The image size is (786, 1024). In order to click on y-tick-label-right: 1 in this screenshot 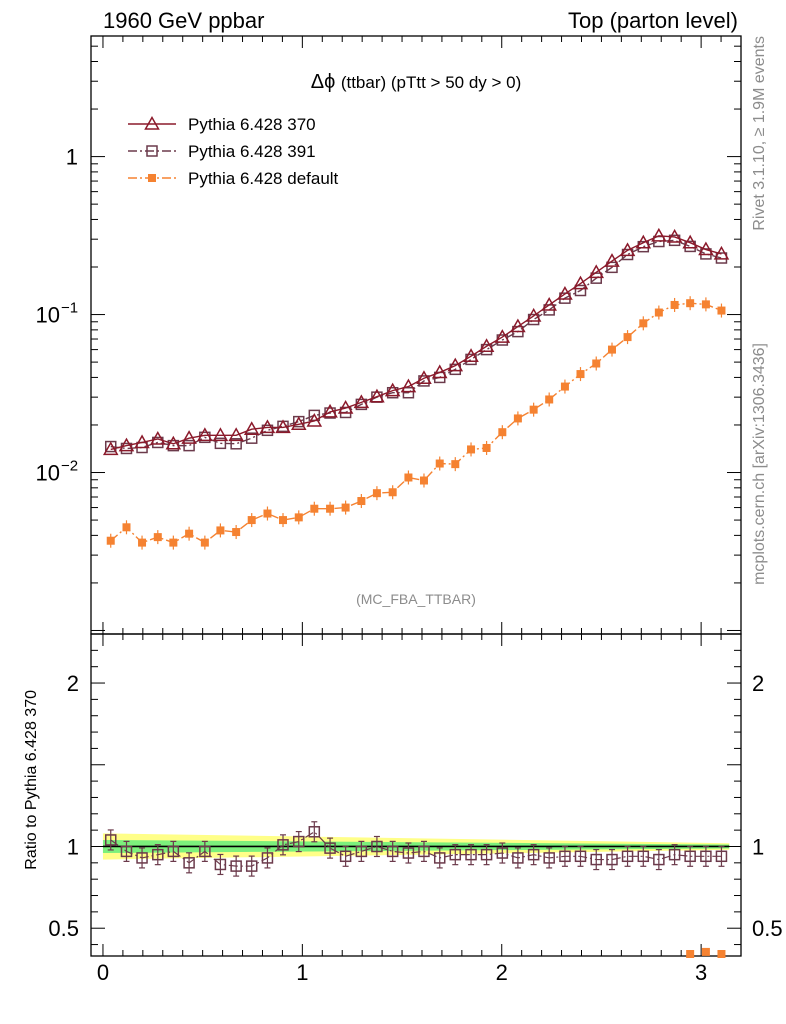, I will do `click(758, 846)`.